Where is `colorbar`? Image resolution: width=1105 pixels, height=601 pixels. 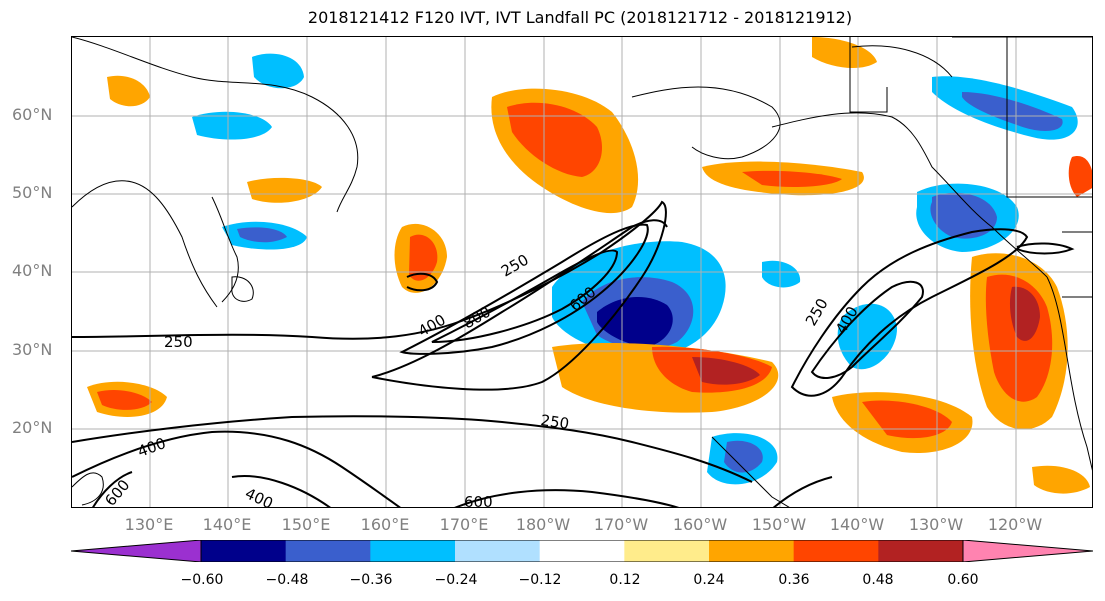 colorbar is located at coordinates (582, 551).